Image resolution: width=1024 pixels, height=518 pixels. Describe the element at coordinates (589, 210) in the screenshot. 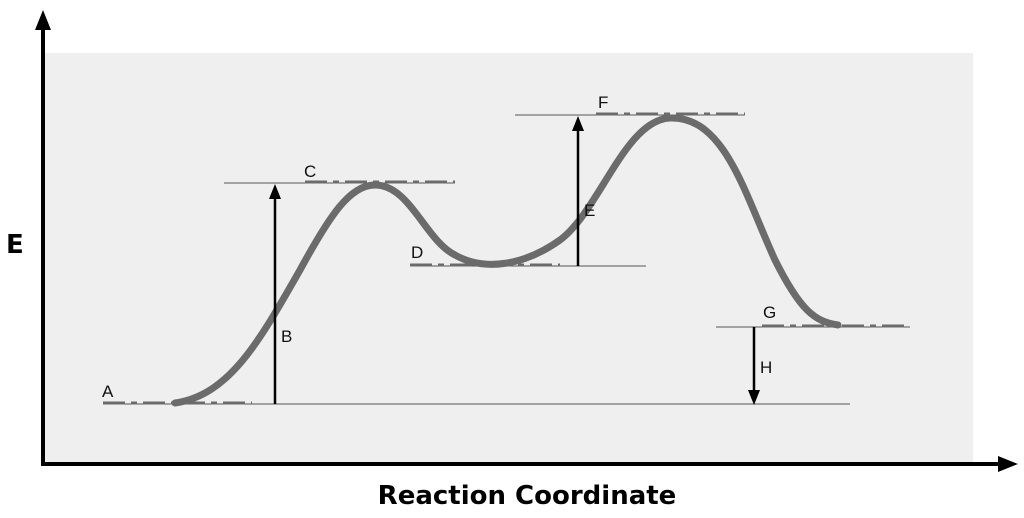

I see `label-e: E` at that location.